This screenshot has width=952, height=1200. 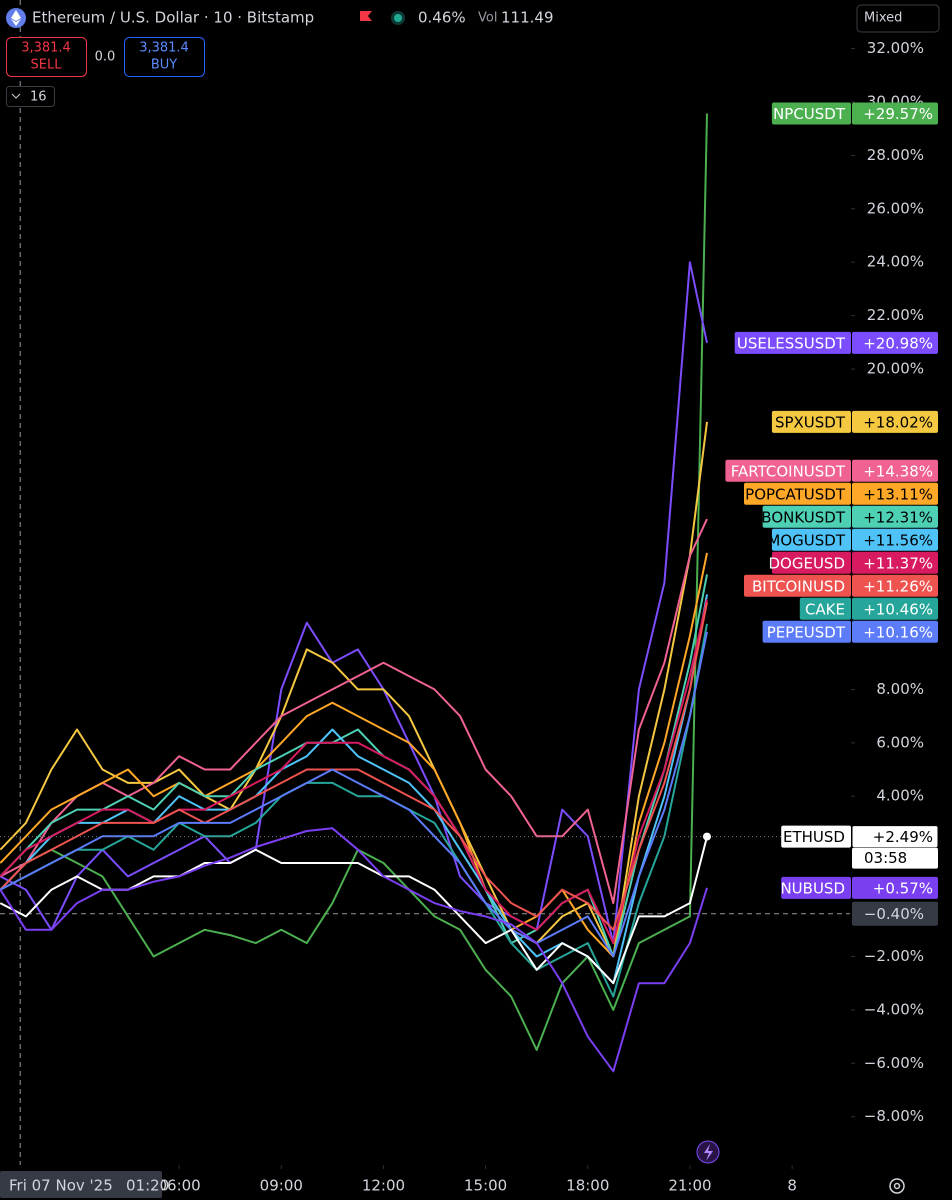 I want to click on series-name: NUBUSD, so click(x=812, y=888).